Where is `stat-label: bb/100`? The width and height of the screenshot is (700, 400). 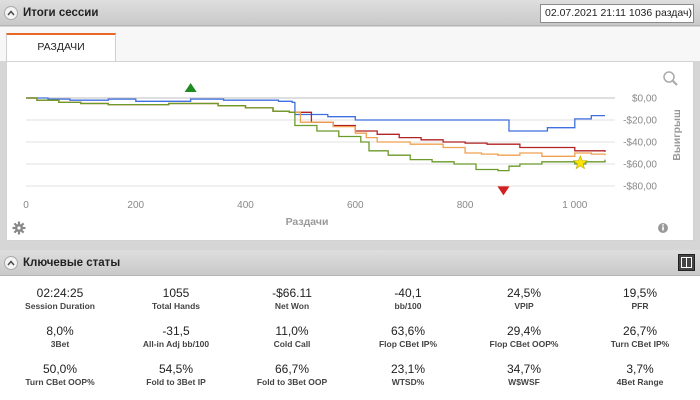 stat-label: bb/100 is located at coordinates (408, 306).